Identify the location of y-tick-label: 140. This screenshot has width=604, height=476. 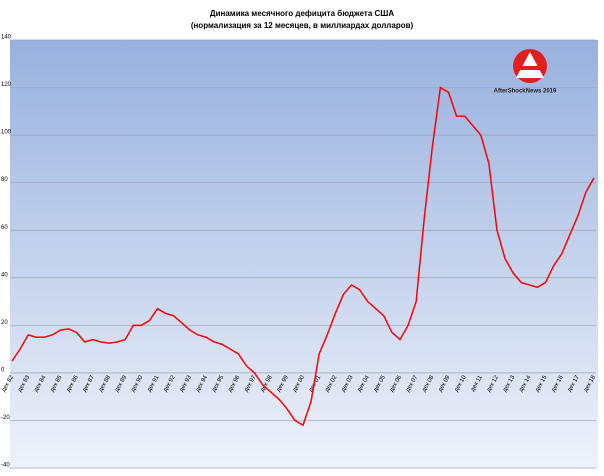
(6, 38).